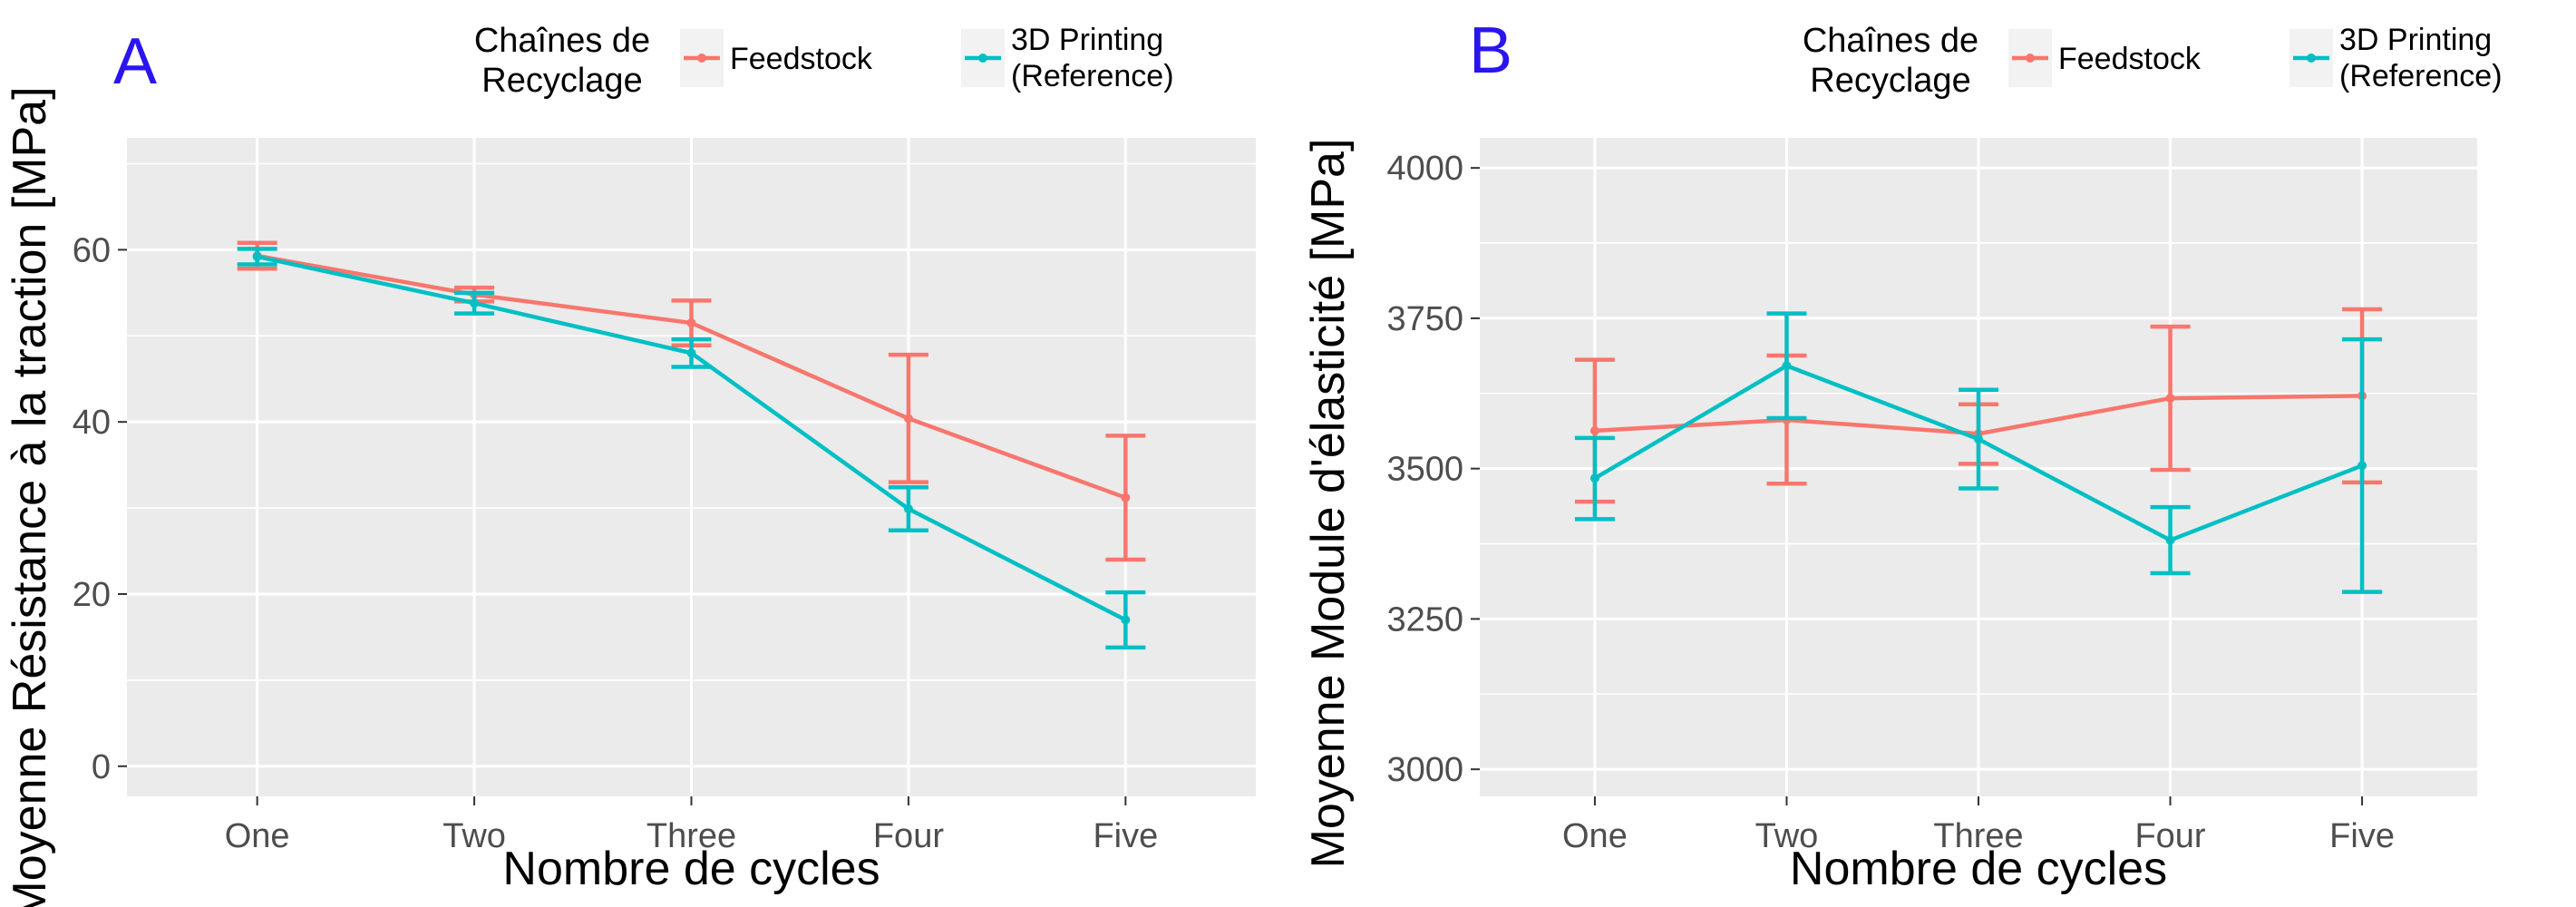  I want to click on y-axis-title: Moyenne Module d'élasticité [MPa], so click(1328, 504).